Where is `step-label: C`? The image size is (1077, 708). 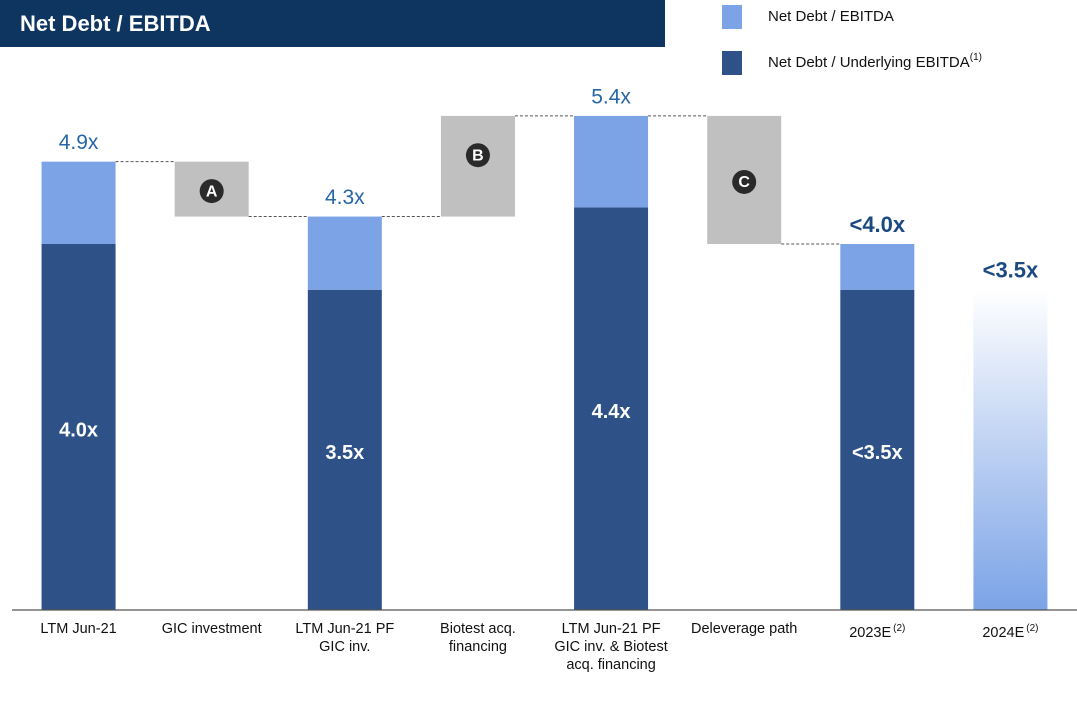 step-label: C is located at coordinates (744, 182).